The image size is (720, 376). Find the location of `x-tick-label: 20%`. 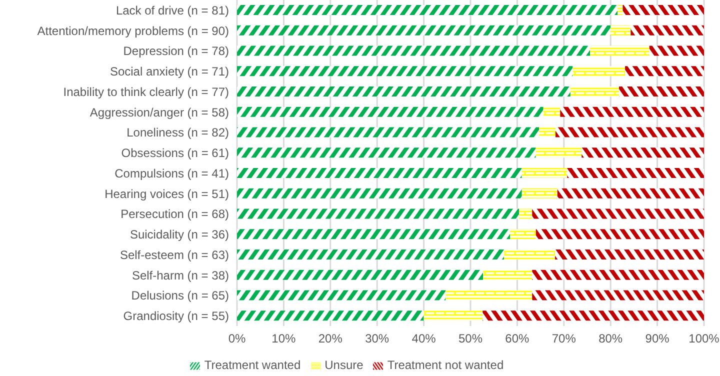

x-tick-label: 20% is located at coordinates (330, 339).